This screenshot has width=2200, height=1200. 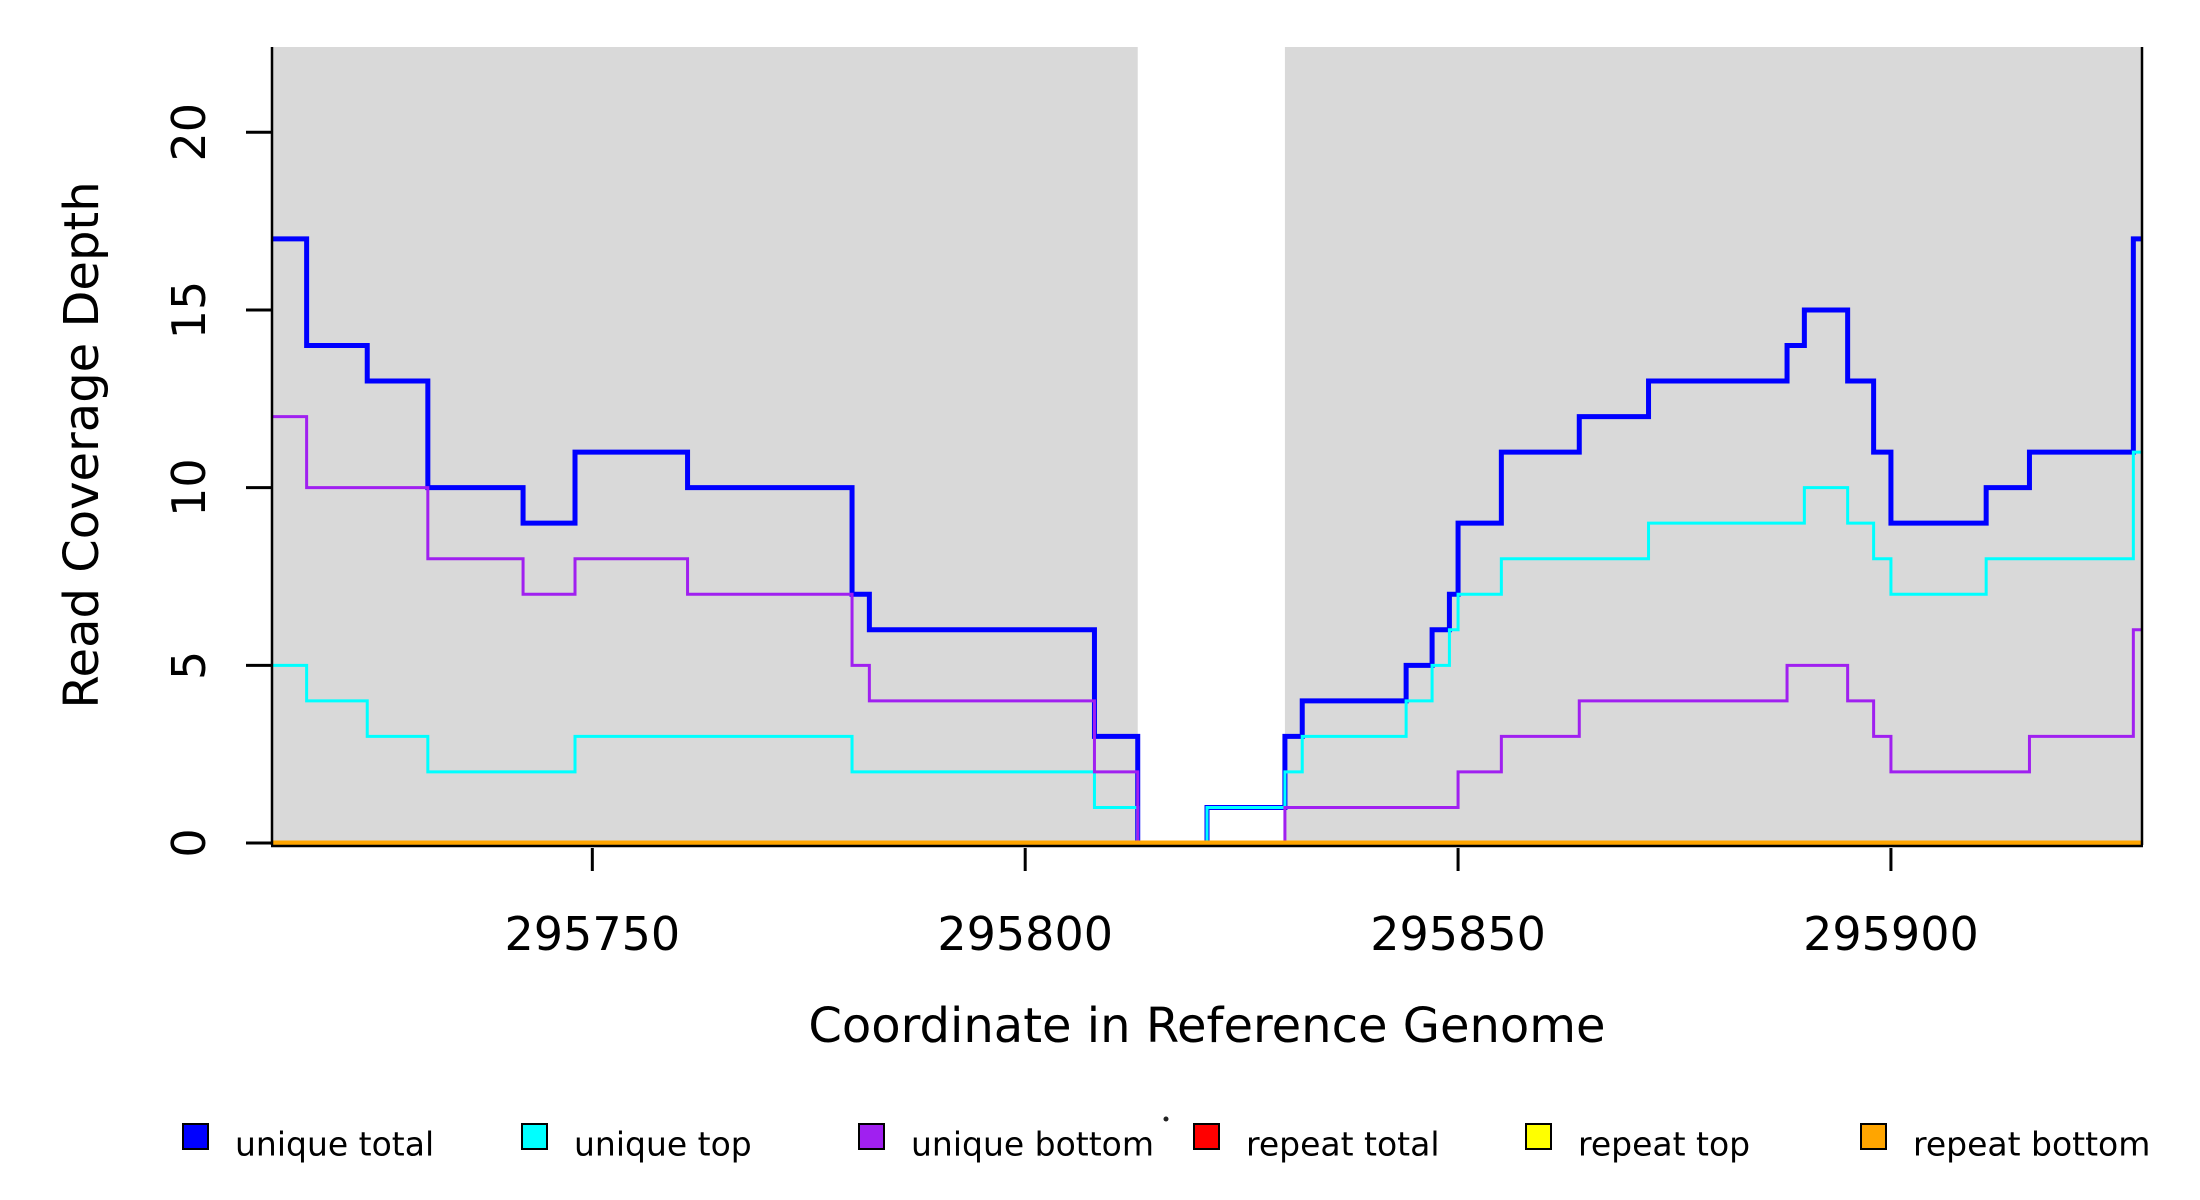 I want to click on legend-label: repeat total, so click(x=1343, y=1144).